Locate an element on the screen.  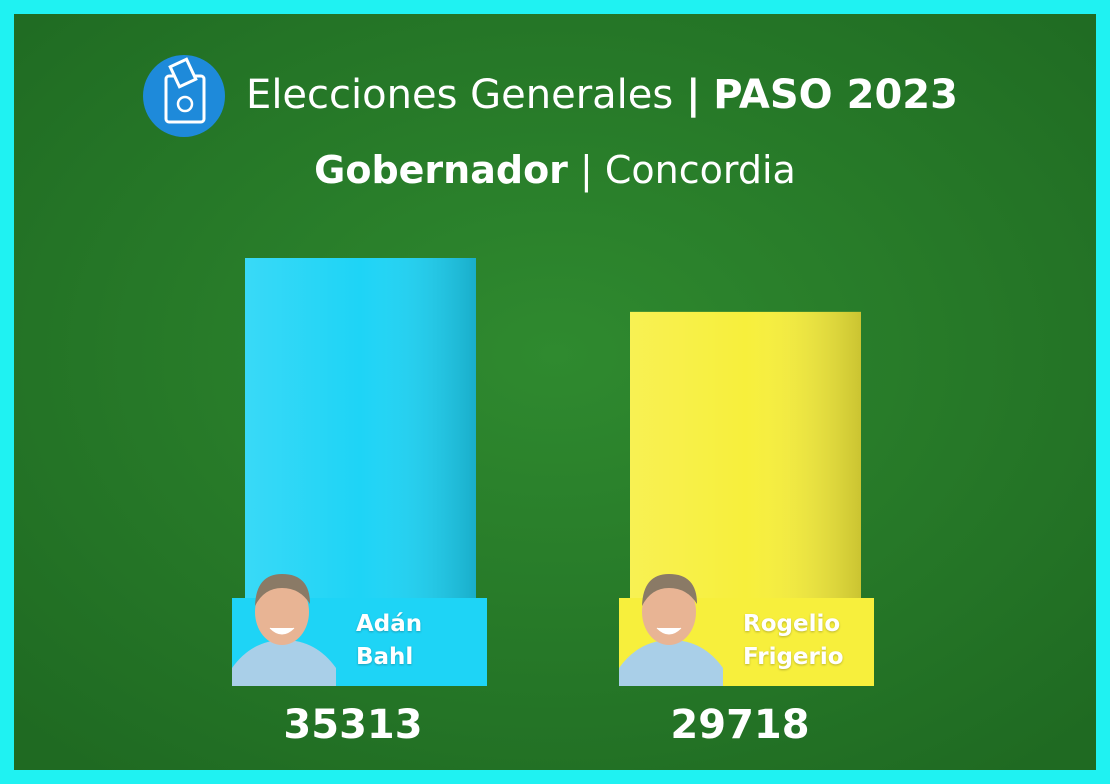
title-main: Elecciones Generales is located at coordinates (459, 95).